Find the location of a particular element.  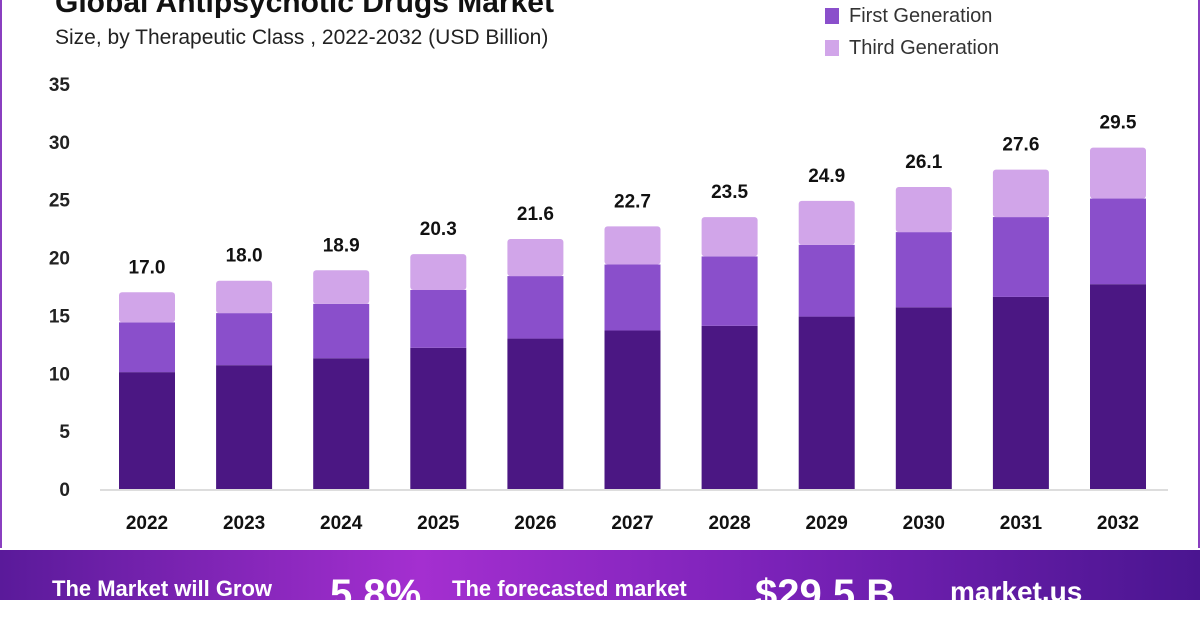

banner-grow-text: The Market will Grow is located at coordinates (162, 588).